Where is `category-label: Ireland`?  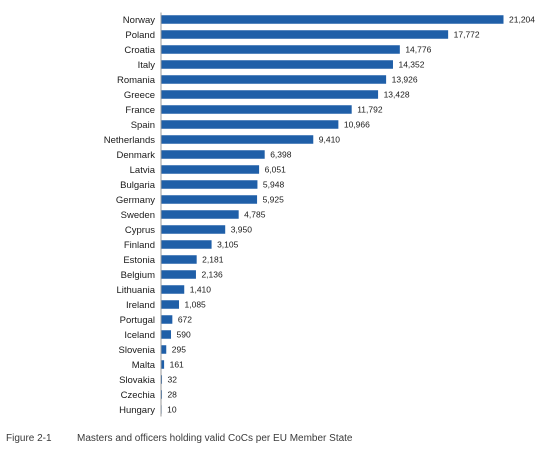 category-label: Ireland is located at coordinates (140, 305).